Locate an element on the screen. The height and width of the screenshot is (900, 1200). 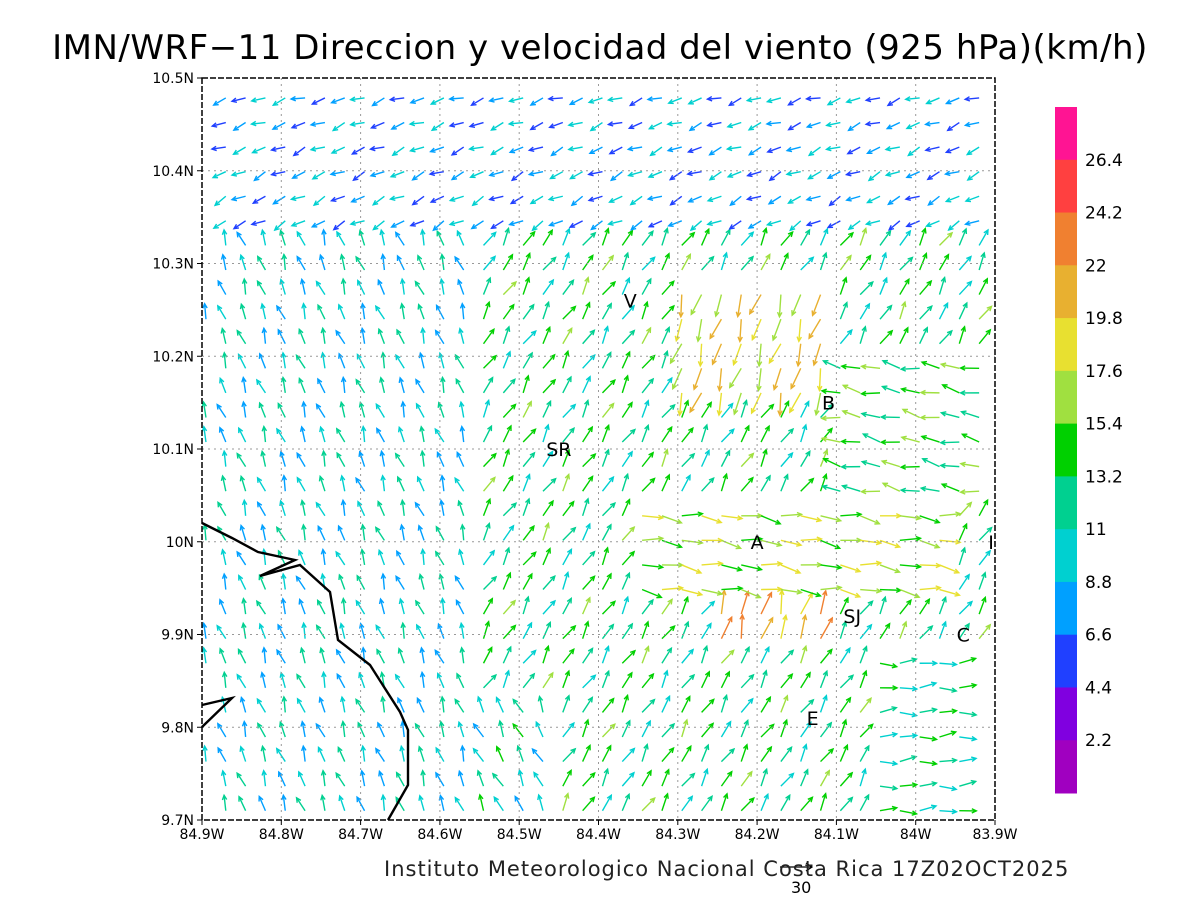
colorbar-swatch is located at coordinates (1066, 239).